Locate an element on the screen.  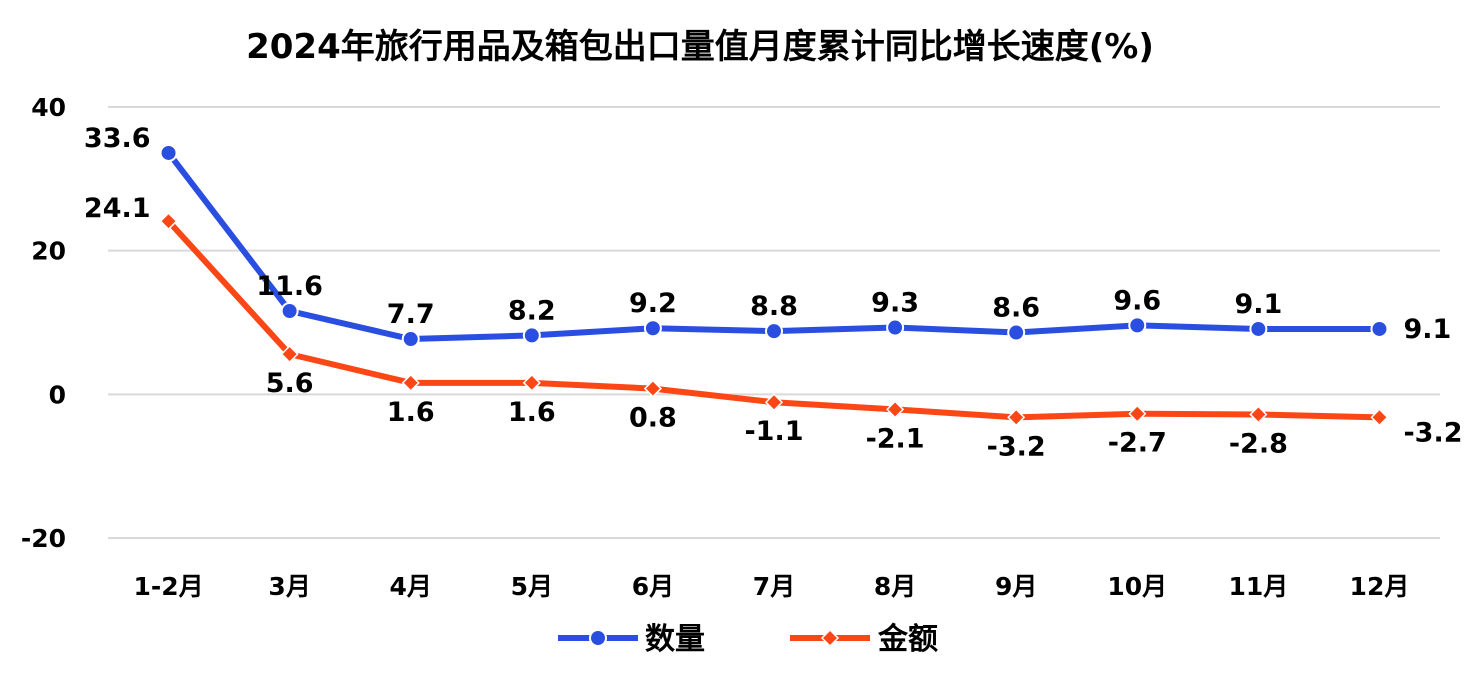
data-label: 8.6 is located at coordinates (1016, 308).